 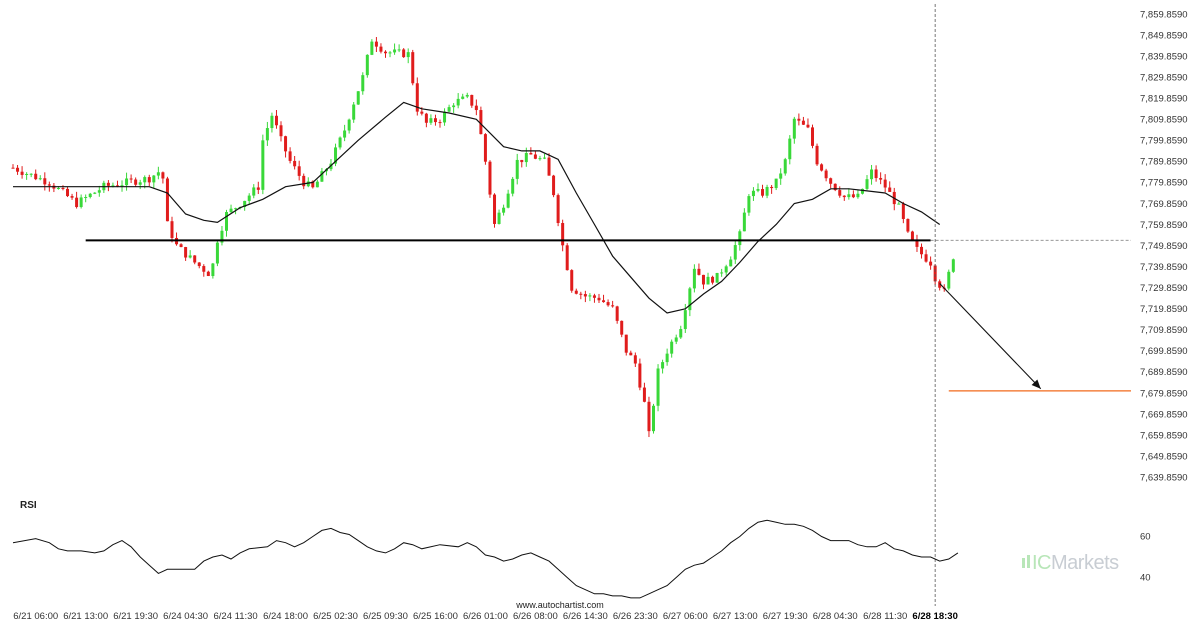 I want to click on price-tick-label: 7,829.8590, so click(x=1164, y=77).